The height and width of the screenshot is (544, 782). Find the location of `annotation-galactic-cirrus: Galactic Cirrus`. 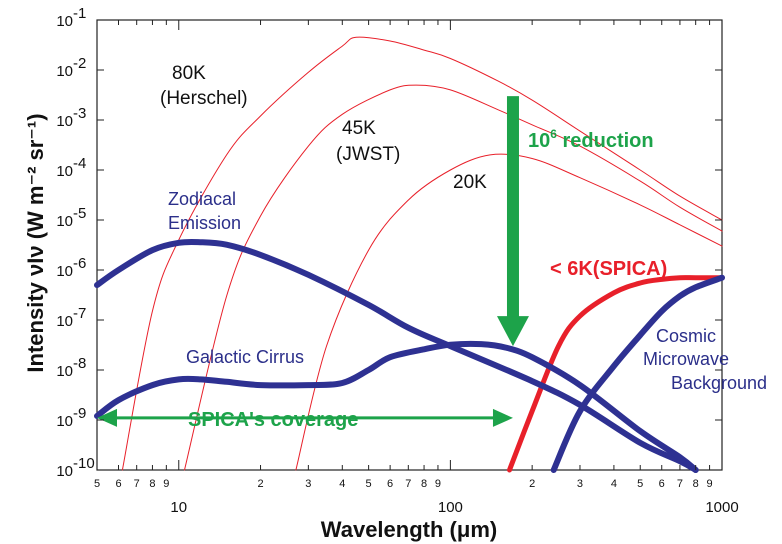

annotation-galactic-cirrus: Galactic Cirrus is located at coordinates (245, 357).